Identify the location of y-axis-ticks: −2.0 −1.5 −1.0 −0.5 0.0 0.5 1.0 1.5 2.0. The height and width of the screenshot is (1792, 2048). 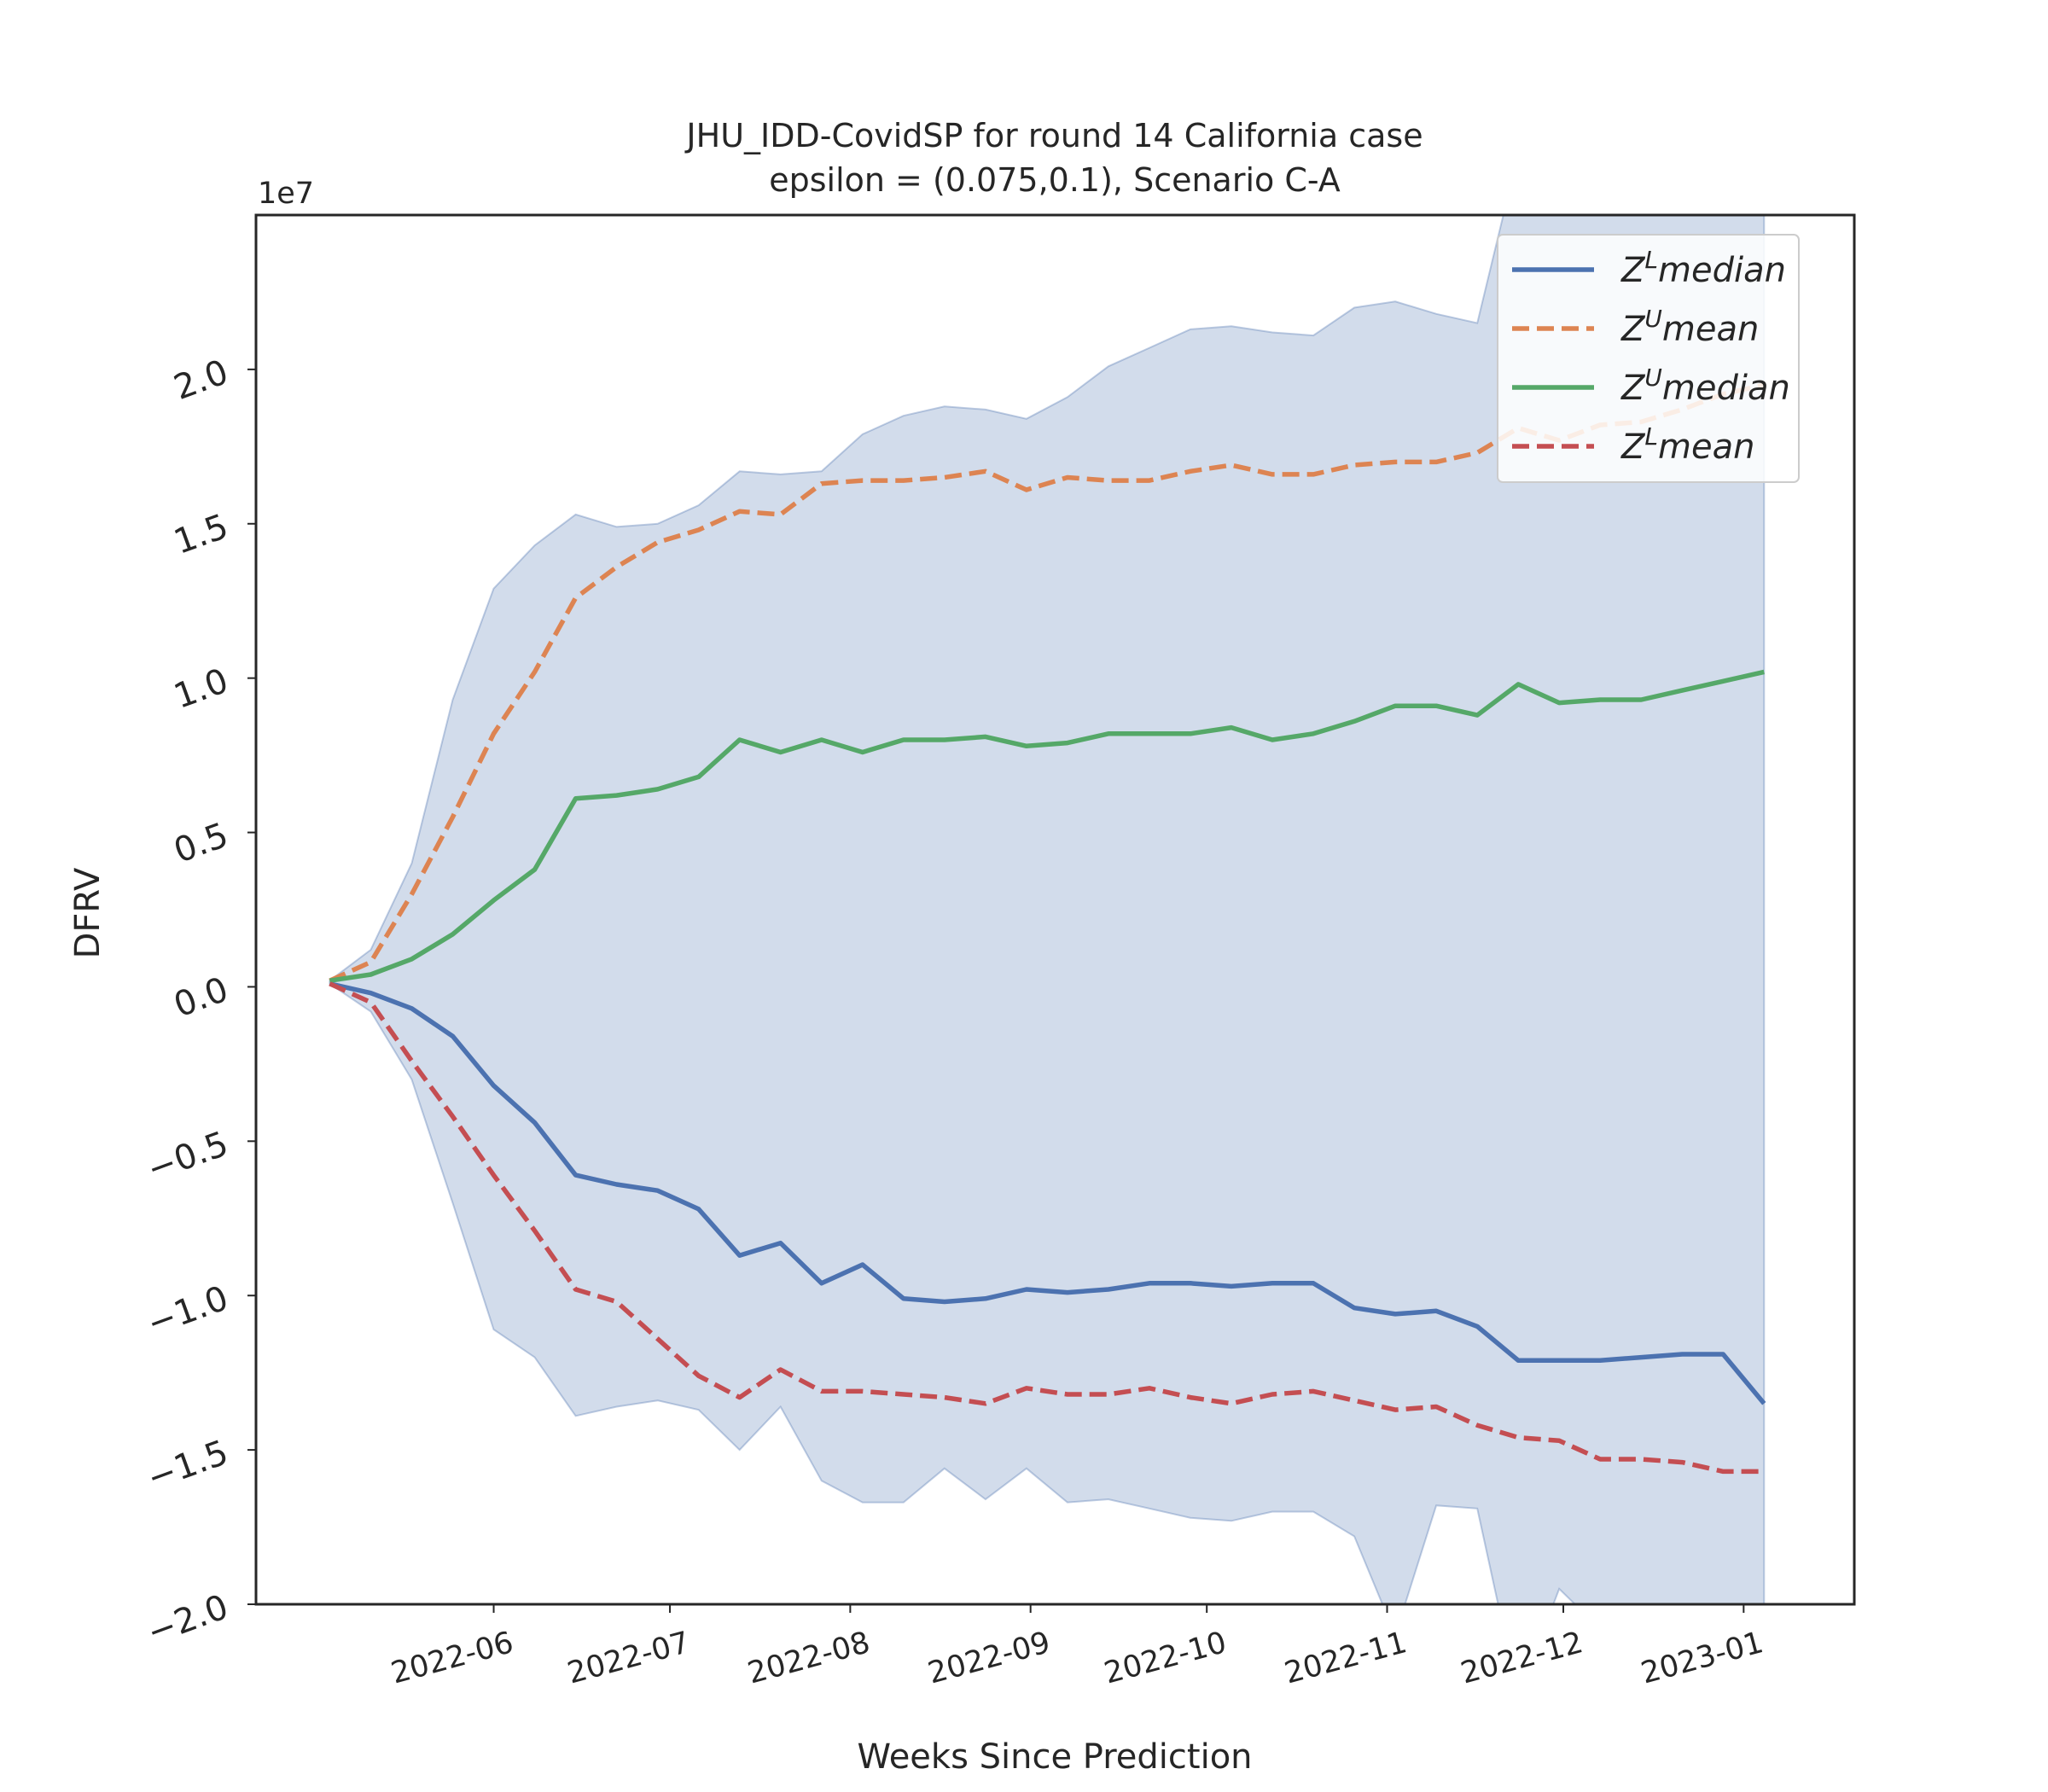
(199, 1003).